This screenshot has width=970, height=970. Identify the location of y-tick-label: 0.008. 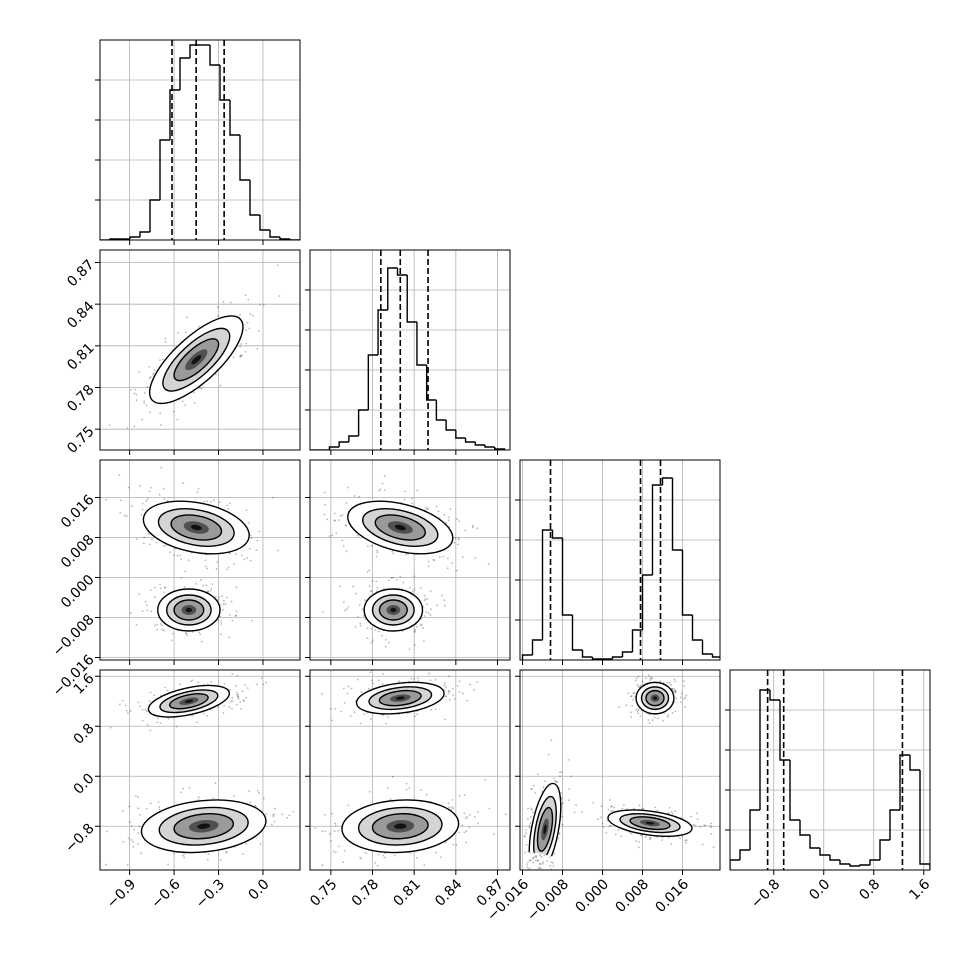
(78, 552).